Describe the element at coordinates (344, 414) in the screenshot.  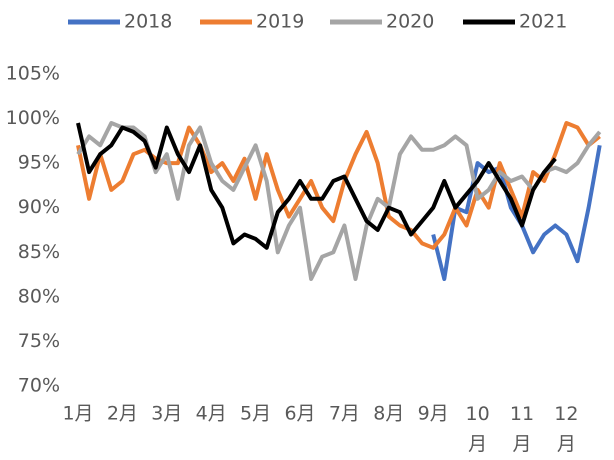
I see `x-tick-label: 7月` at that location.